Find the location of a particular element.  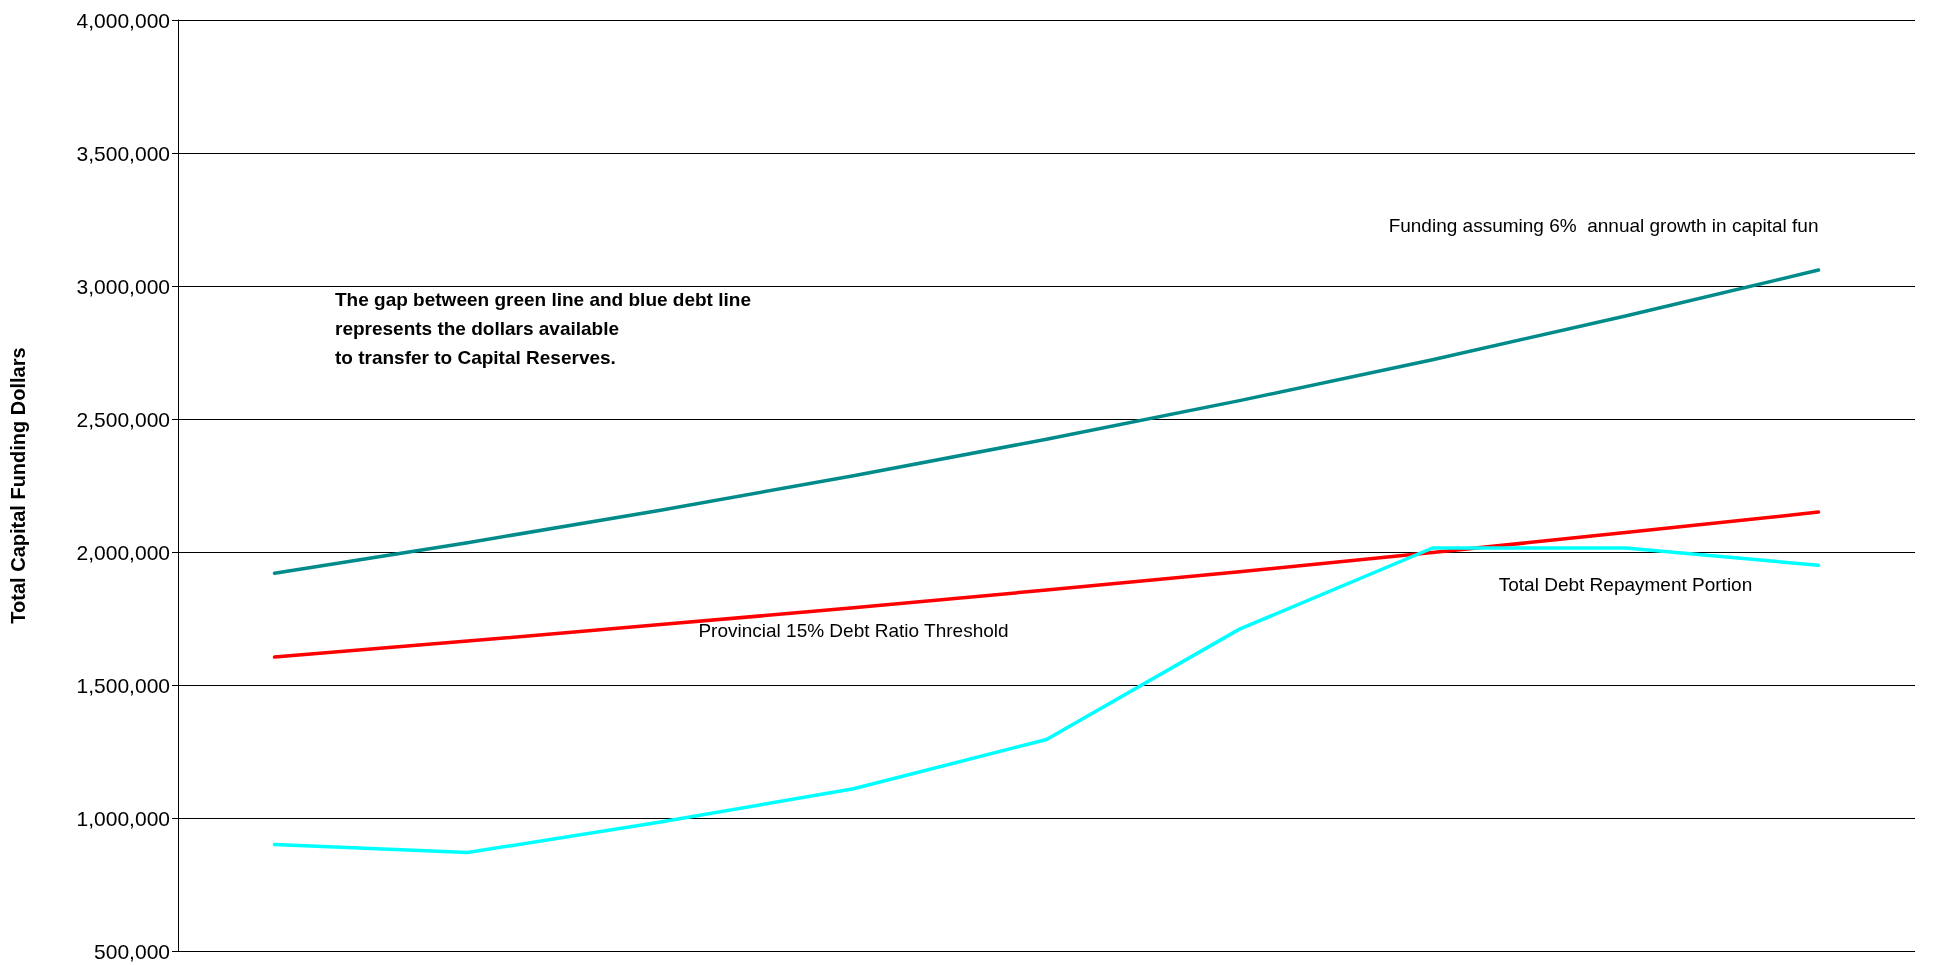

y-tick-label: 3,500,000 is located at coordinates (123, 153).